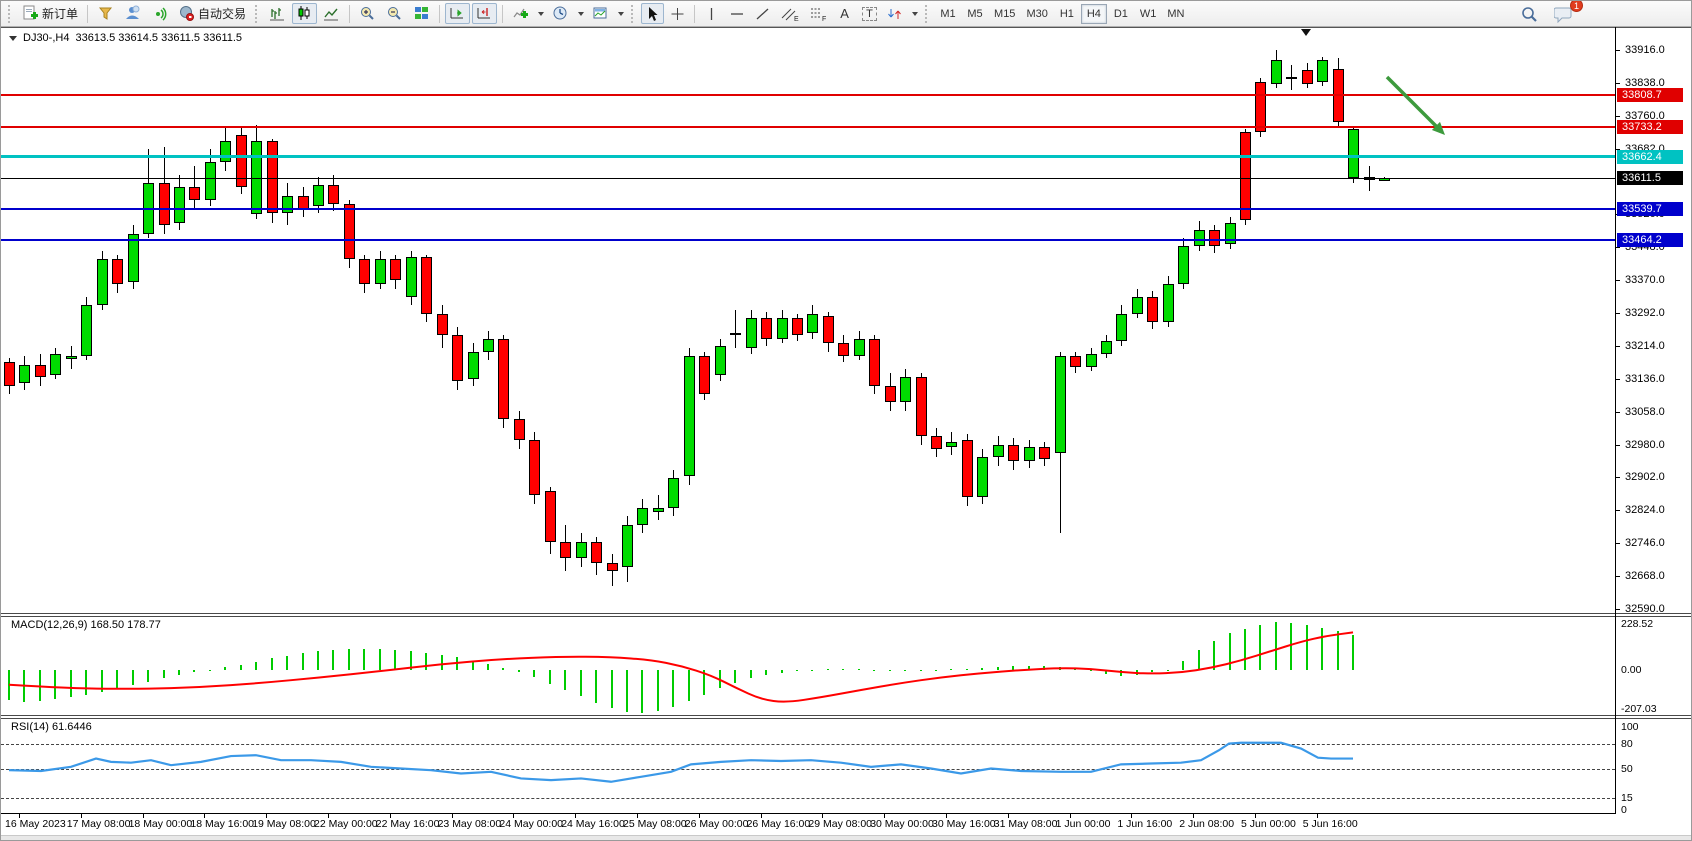 This screenshot has height=841, width=1692. What do you see at coordinates (13, 38) in the screenshot?
I see `chart-title-collapse-icon` at bounding box center [13, 38].